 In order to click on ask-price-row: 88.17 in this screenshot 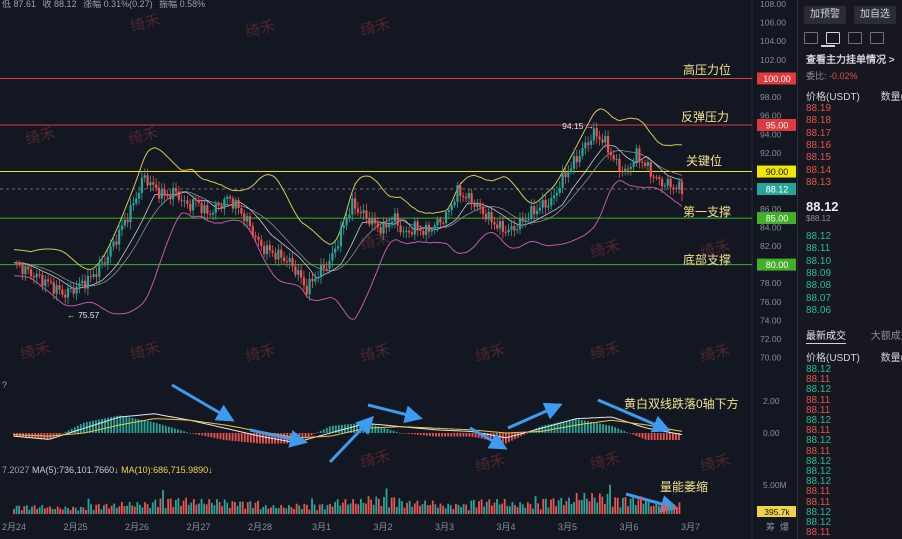, I will do `click(819, 133)`.